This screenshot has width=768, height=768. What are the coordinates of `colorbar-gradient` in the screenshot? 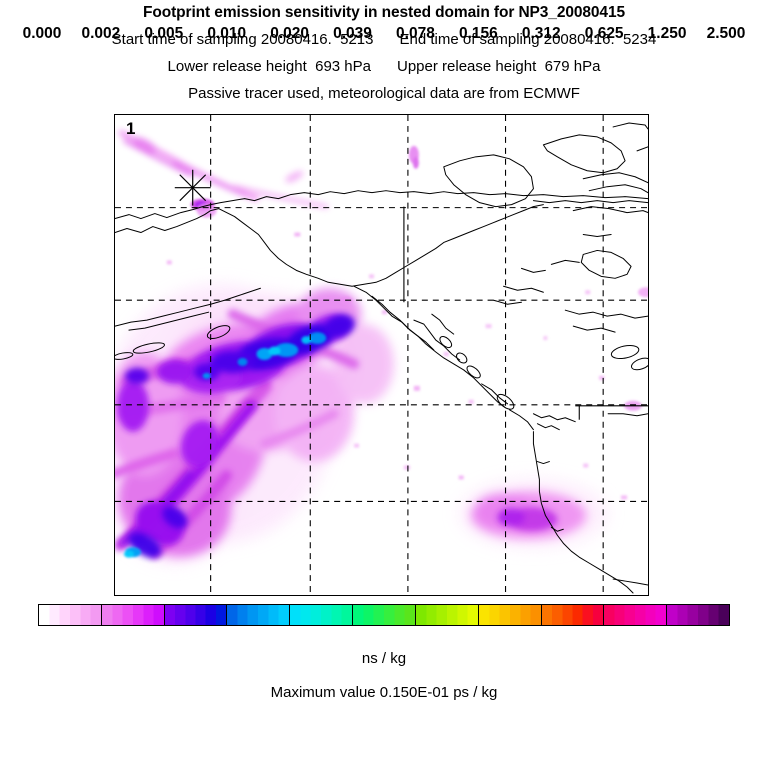 It's located at (384, 615).